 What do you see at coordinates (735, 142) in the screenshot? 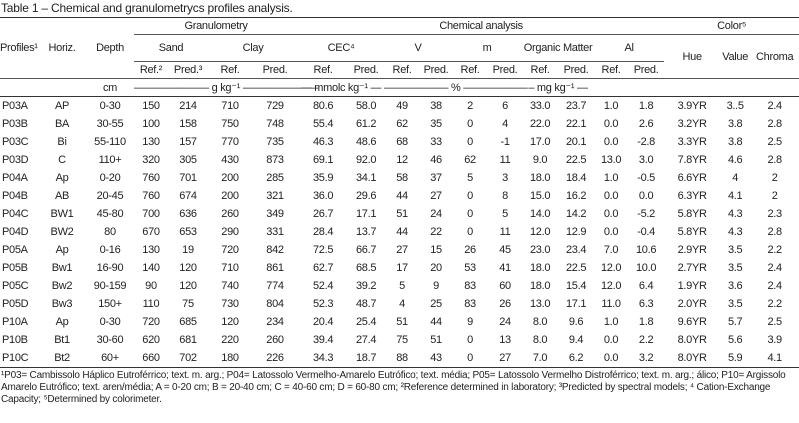
I see `table-cell: 3.8` at bounding box center [735, 142].